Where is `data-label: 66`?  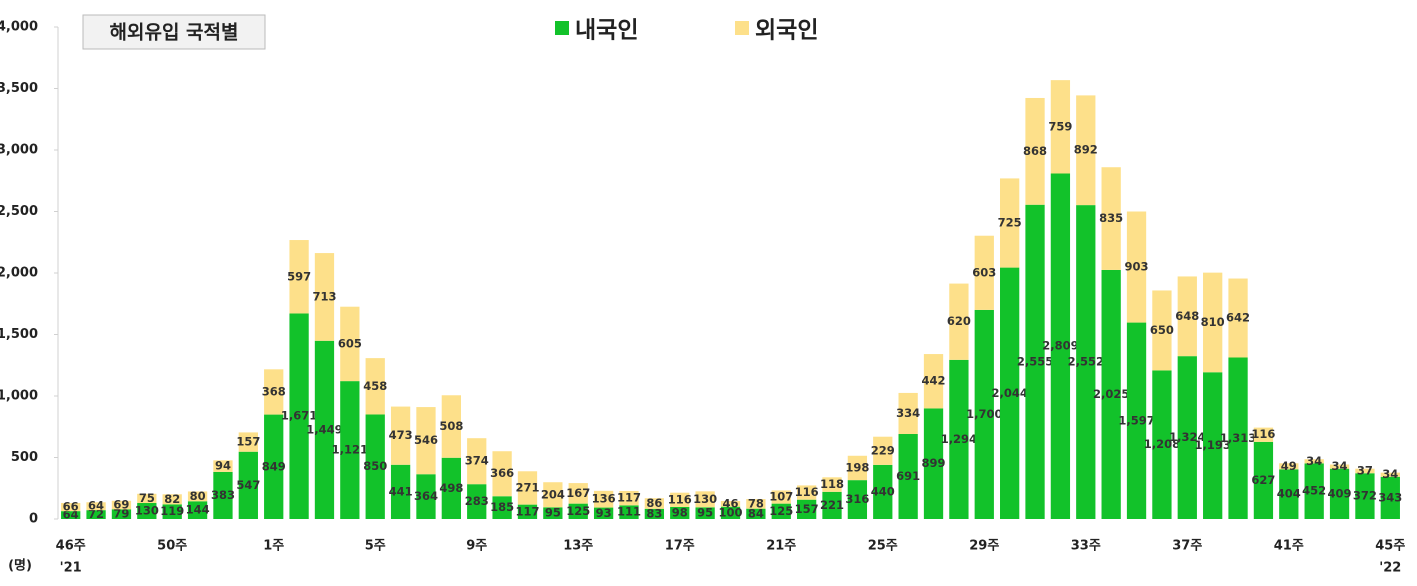 data-label: 66 is located at coordinates (71, 507).